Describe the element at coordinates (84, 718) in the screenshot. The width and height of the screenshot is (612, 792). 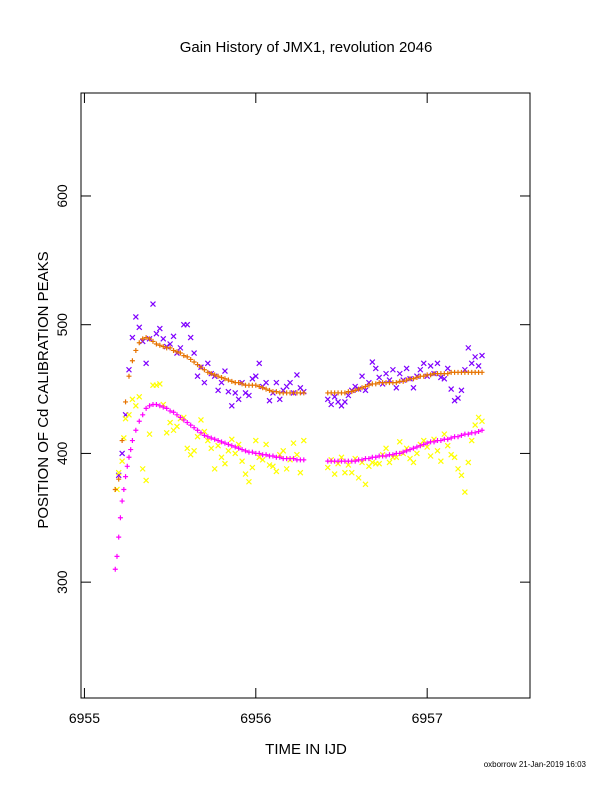
I see `x-tick-label: 6955` at that location.